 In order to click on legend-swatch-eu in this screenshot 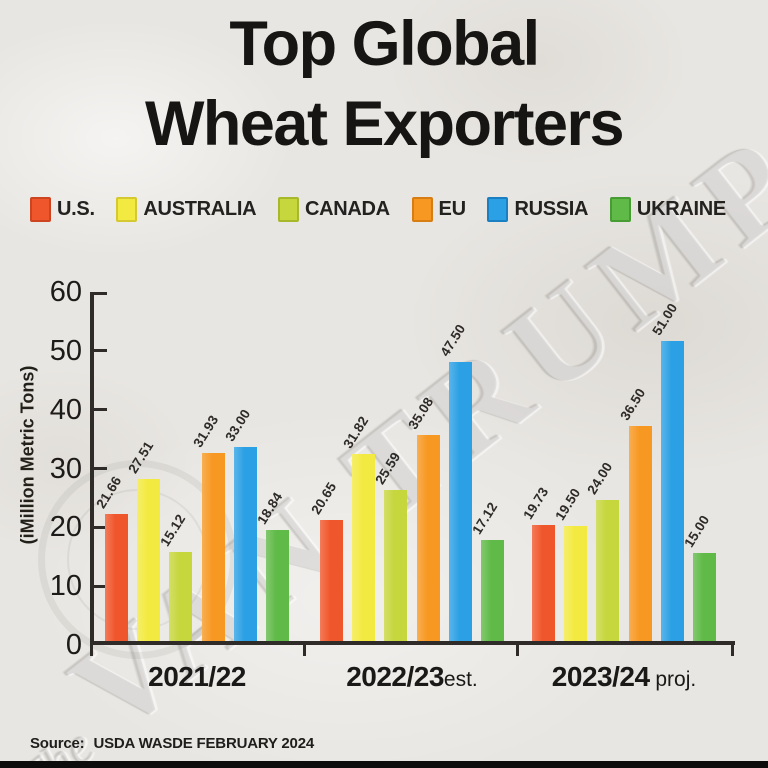, I will do `click(422, 209)`.